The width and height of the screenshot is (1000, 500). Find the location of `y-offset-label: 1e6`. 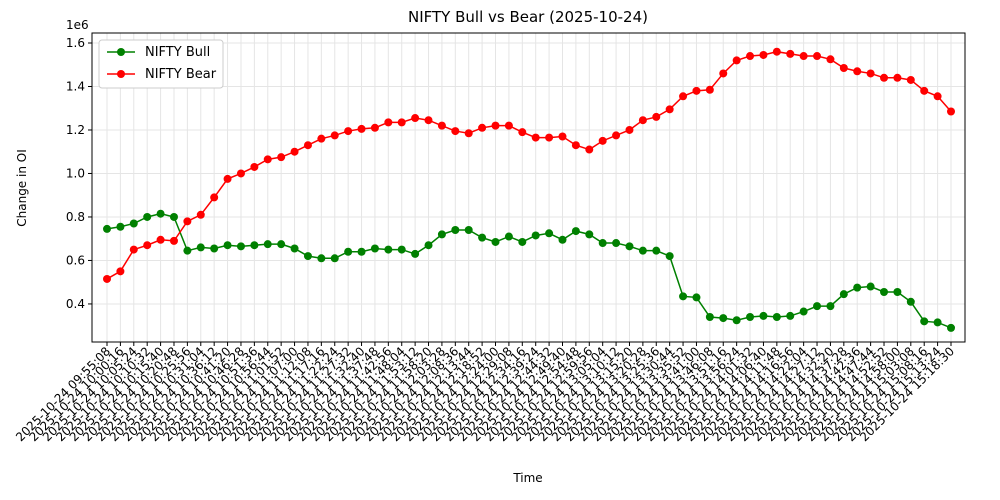

y-offset-label: 1e6 is located at coordinates (77, 25).